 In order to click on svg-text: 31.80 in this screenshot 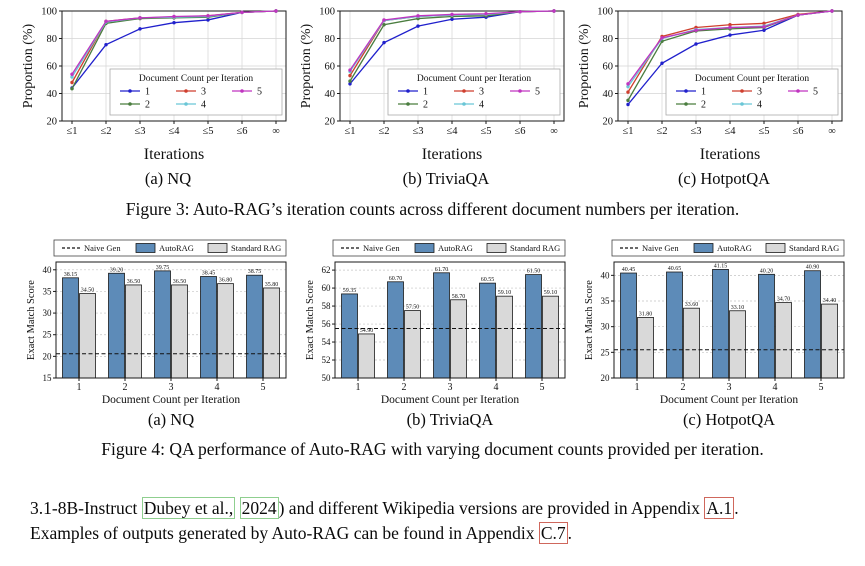, I will do `click(646, 314)`.